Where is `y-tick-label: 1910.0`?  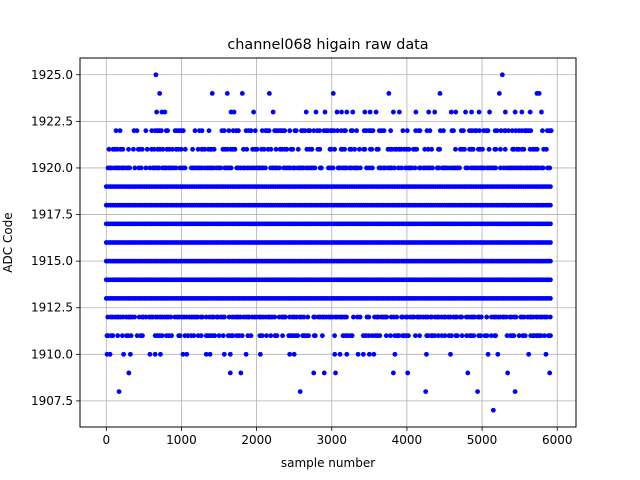 y-tick-label: 1910.0 is located at coordinates (52, 354).